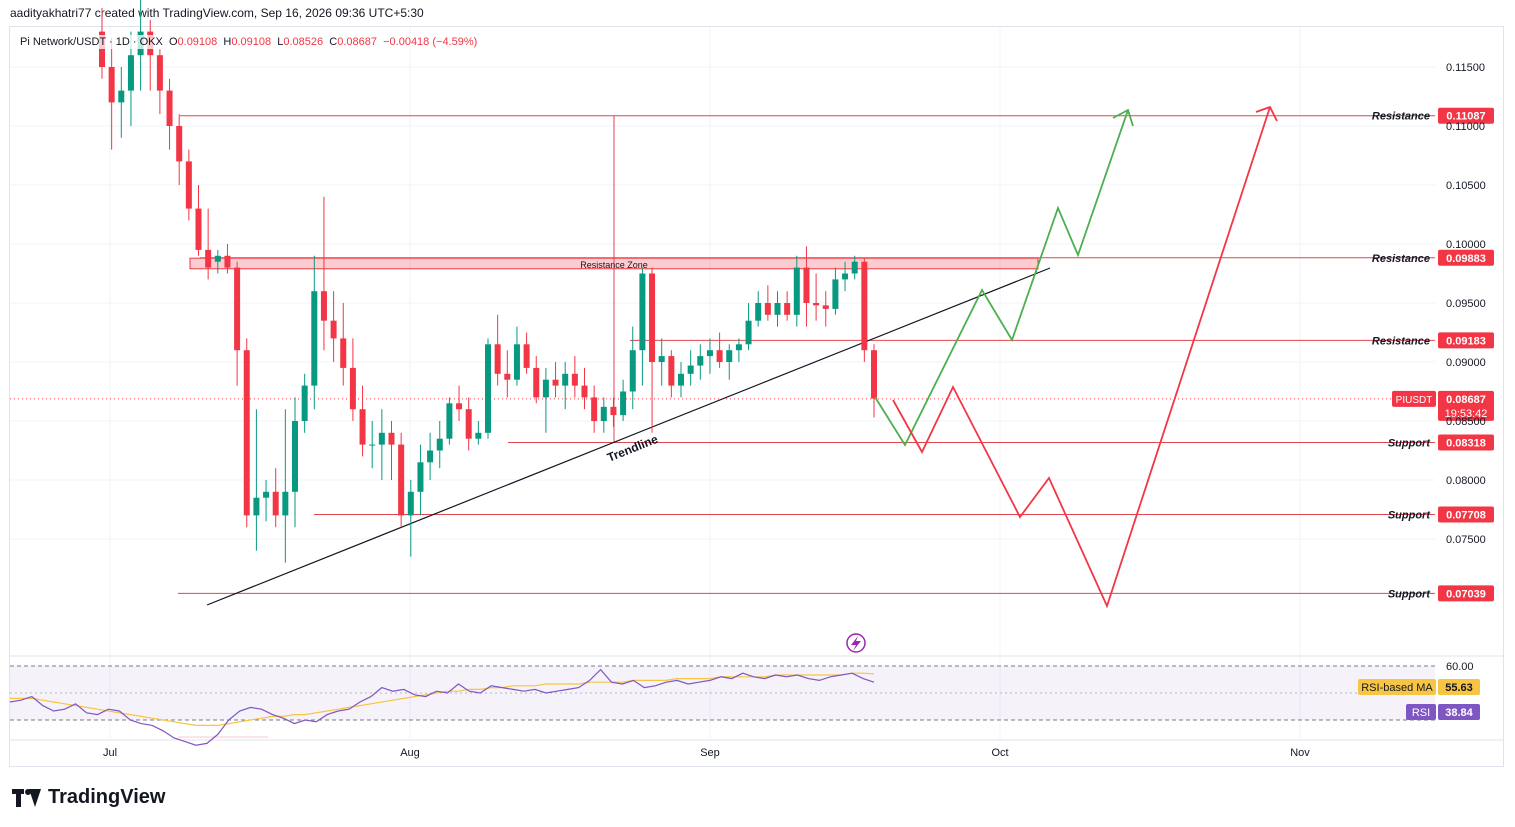  Describe the element at coordinates (1465, 68) in the screenshot. I see `price-tick-label: 0.11500` at that location.